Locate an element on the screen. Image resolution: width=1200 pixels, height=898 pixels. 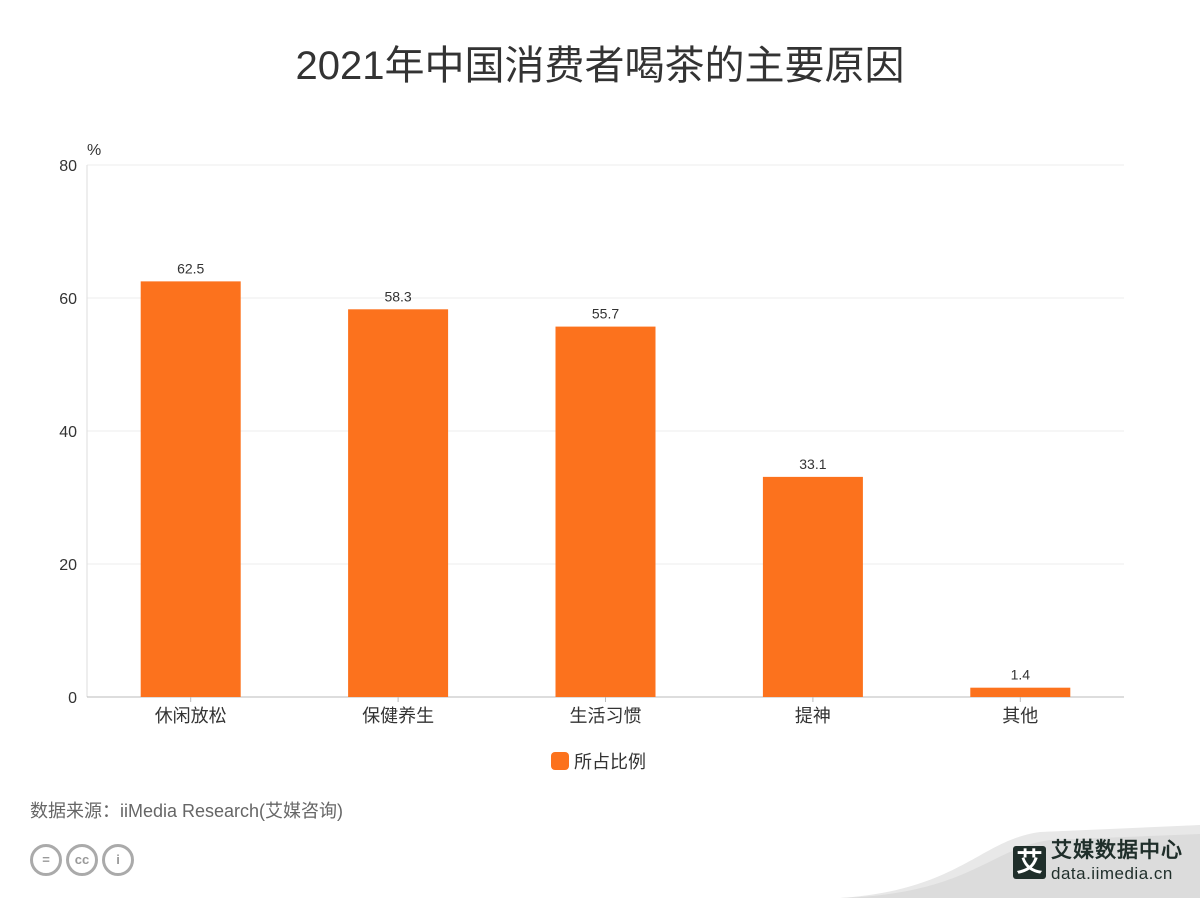
y-tick-label: 60 is located at coordinates (68, 299).